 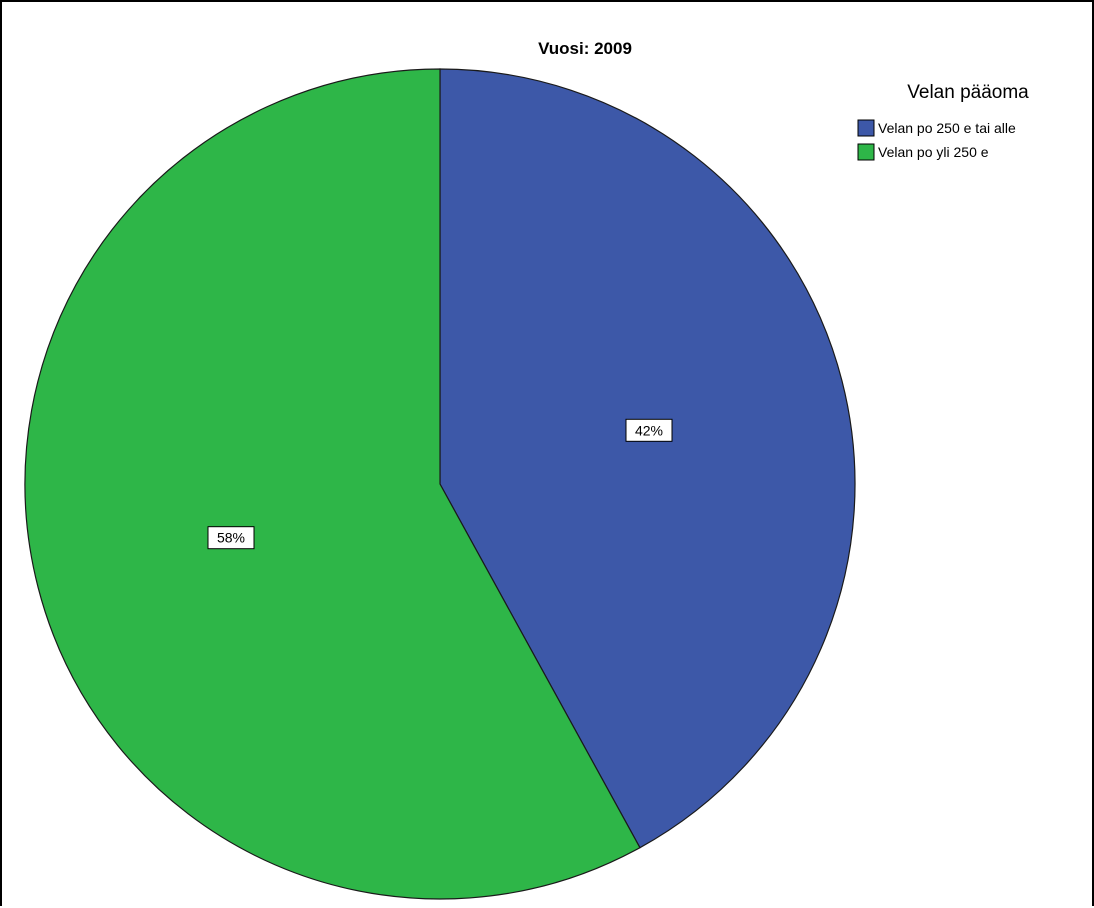 I want to click on data-label-text: 58%, so click(x=231, y=538).